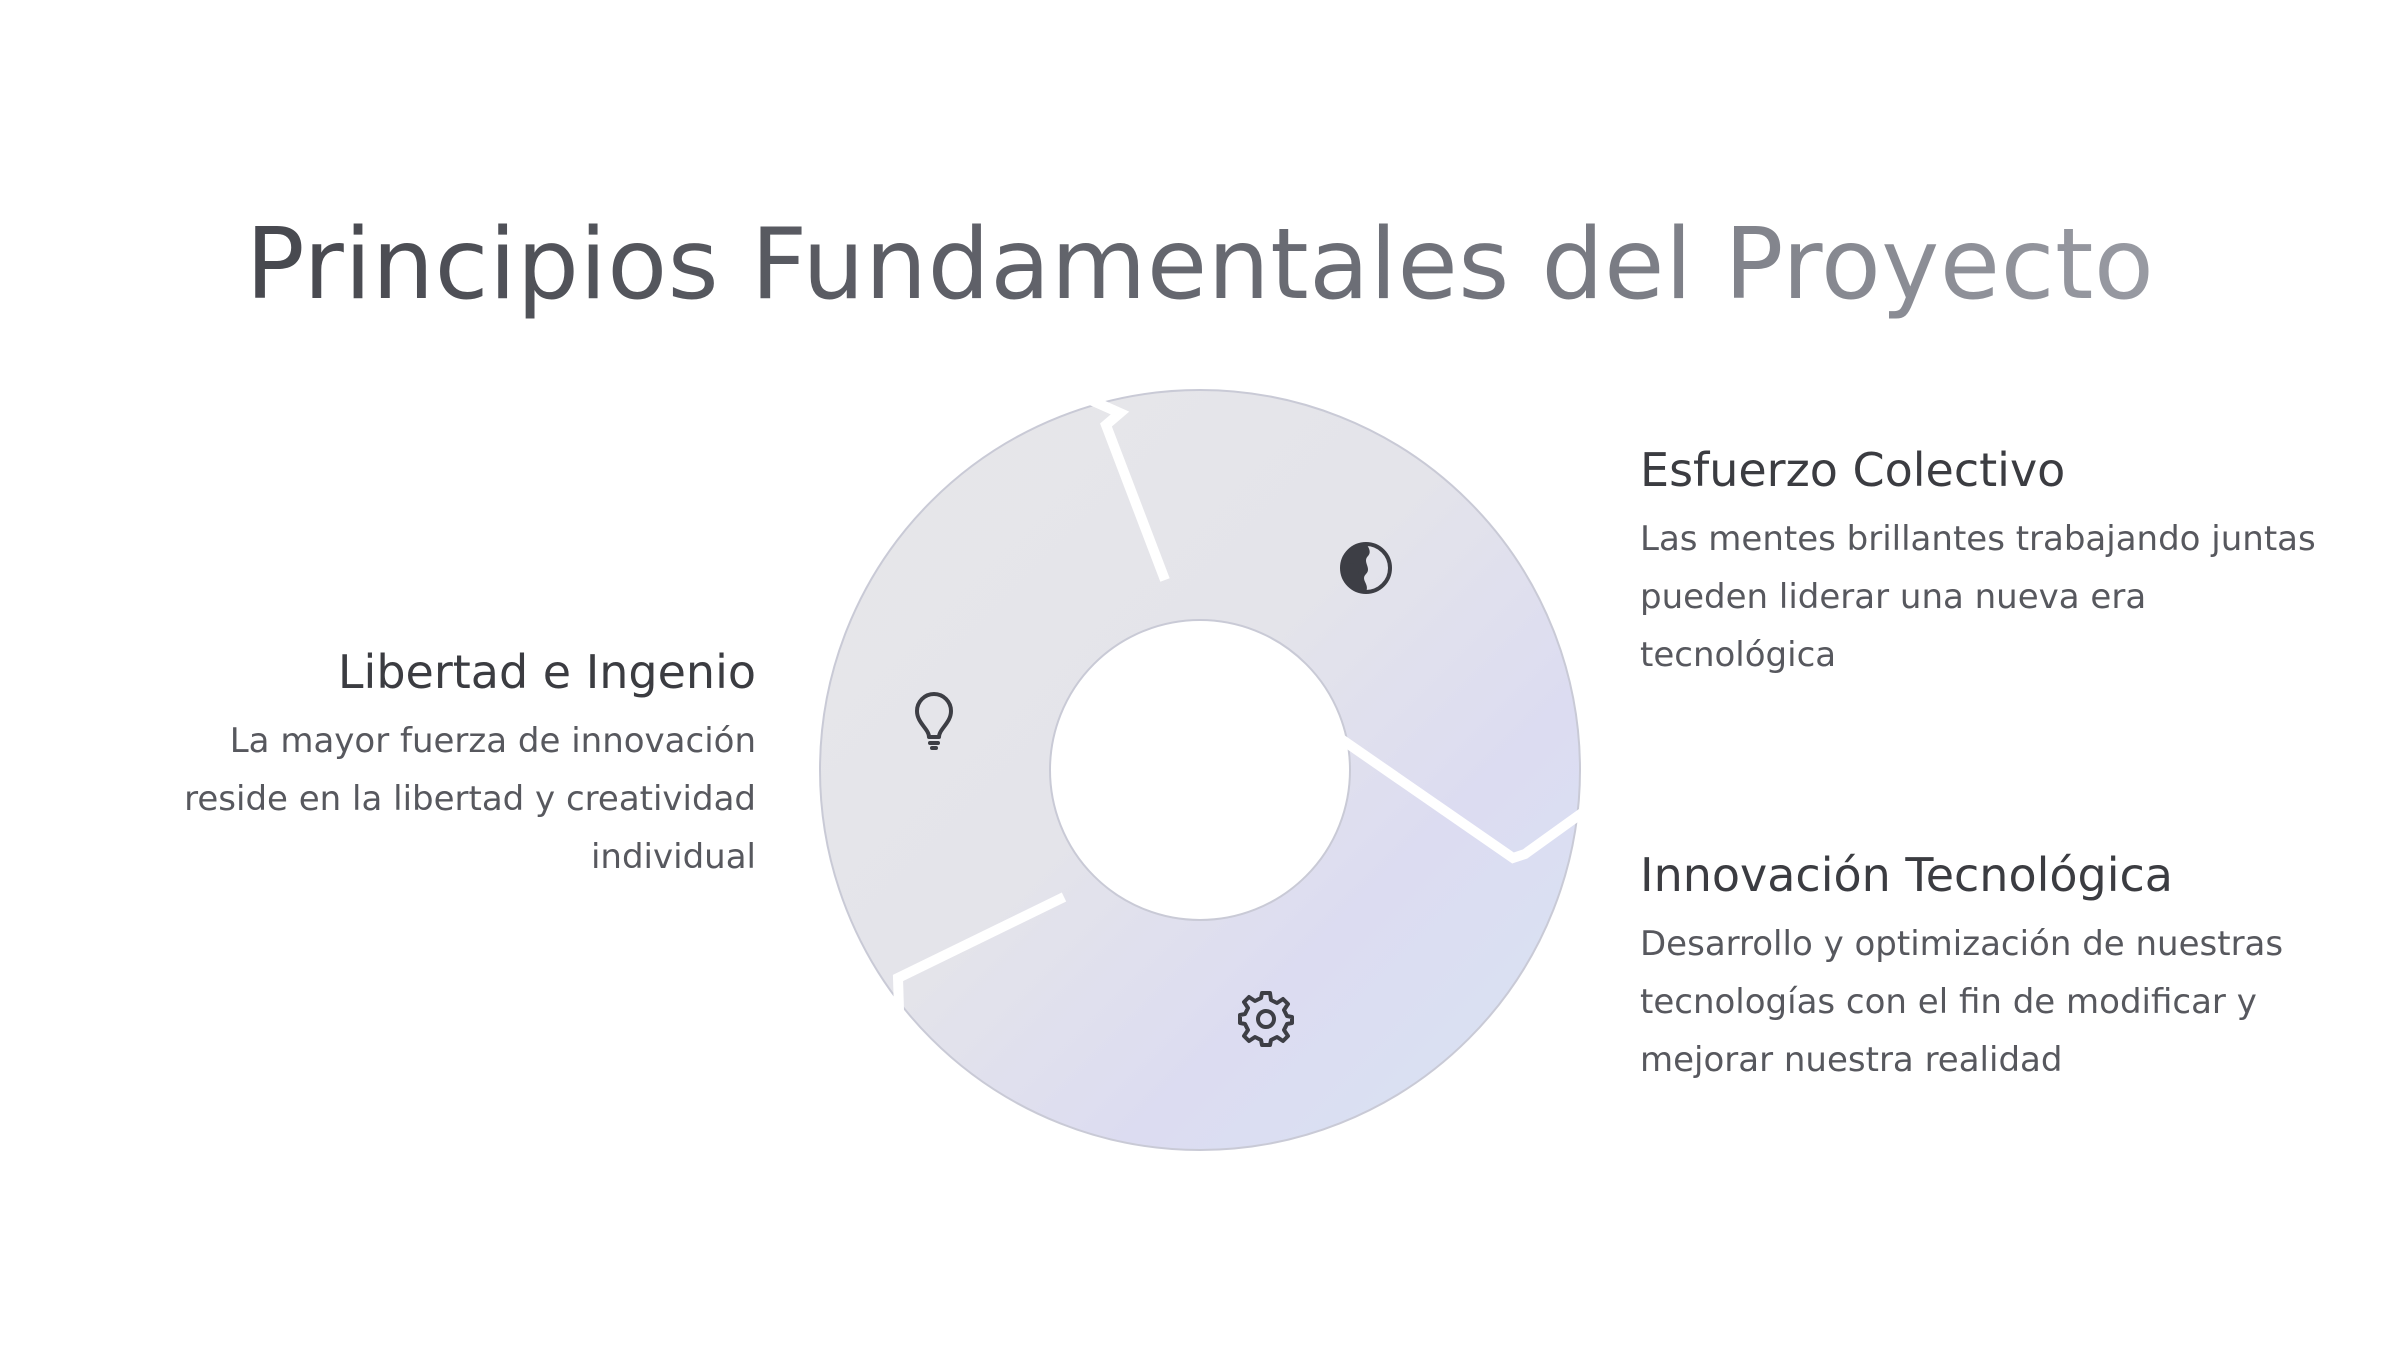  What do you see at coordinates (979, 1007) in the screenshot?
I see `divider-bottom` at bounding box center [979, 1007].